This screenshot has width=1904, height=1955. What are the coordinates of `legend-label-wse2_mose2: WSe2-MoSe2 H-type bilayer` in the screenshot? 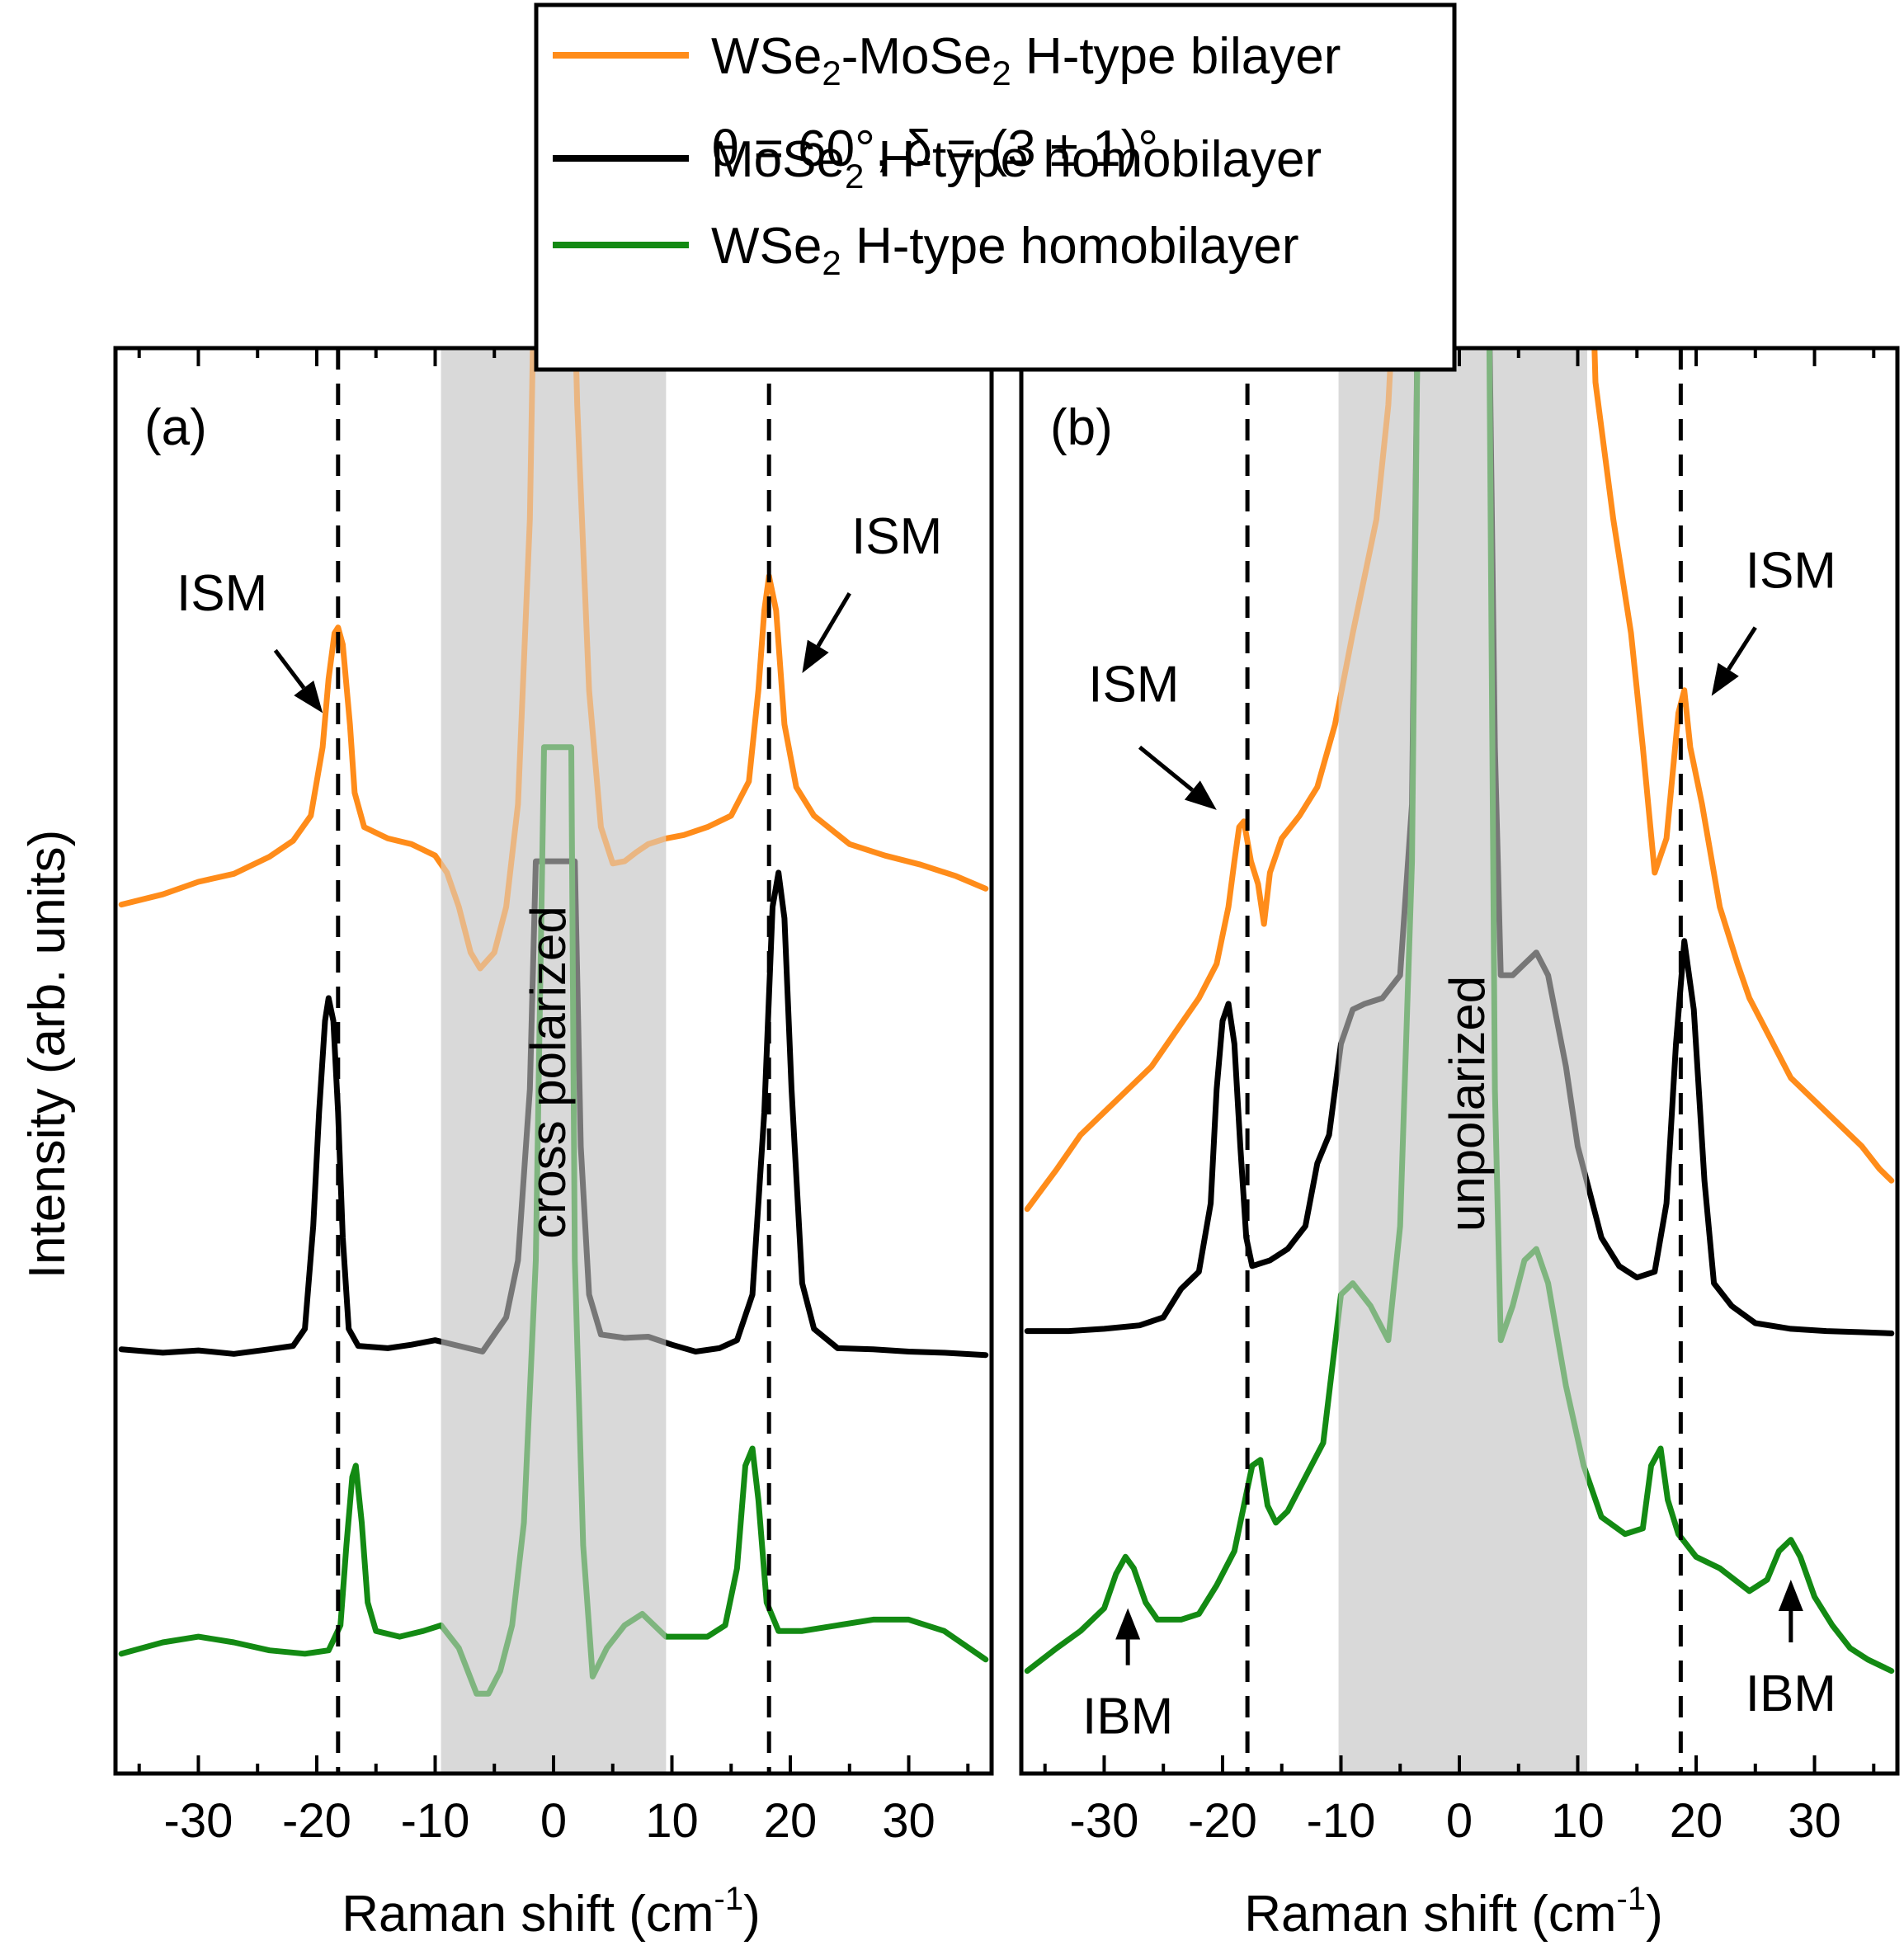 It's located at (1026, 60).